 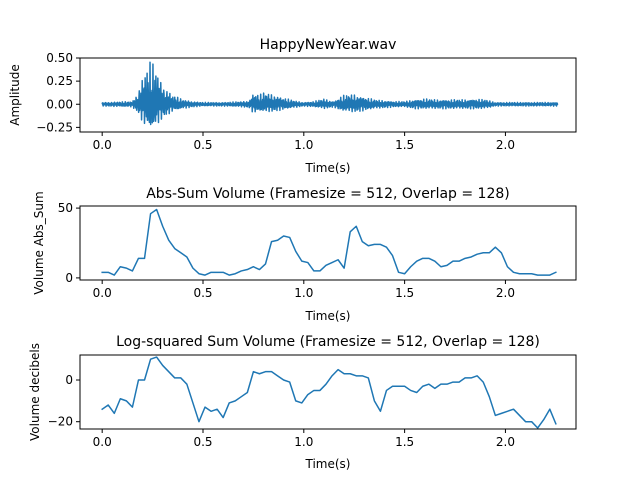 I want to click on abs-sum-y-axis-label: Volume Abs_Sum, so click(x=39, y=242).